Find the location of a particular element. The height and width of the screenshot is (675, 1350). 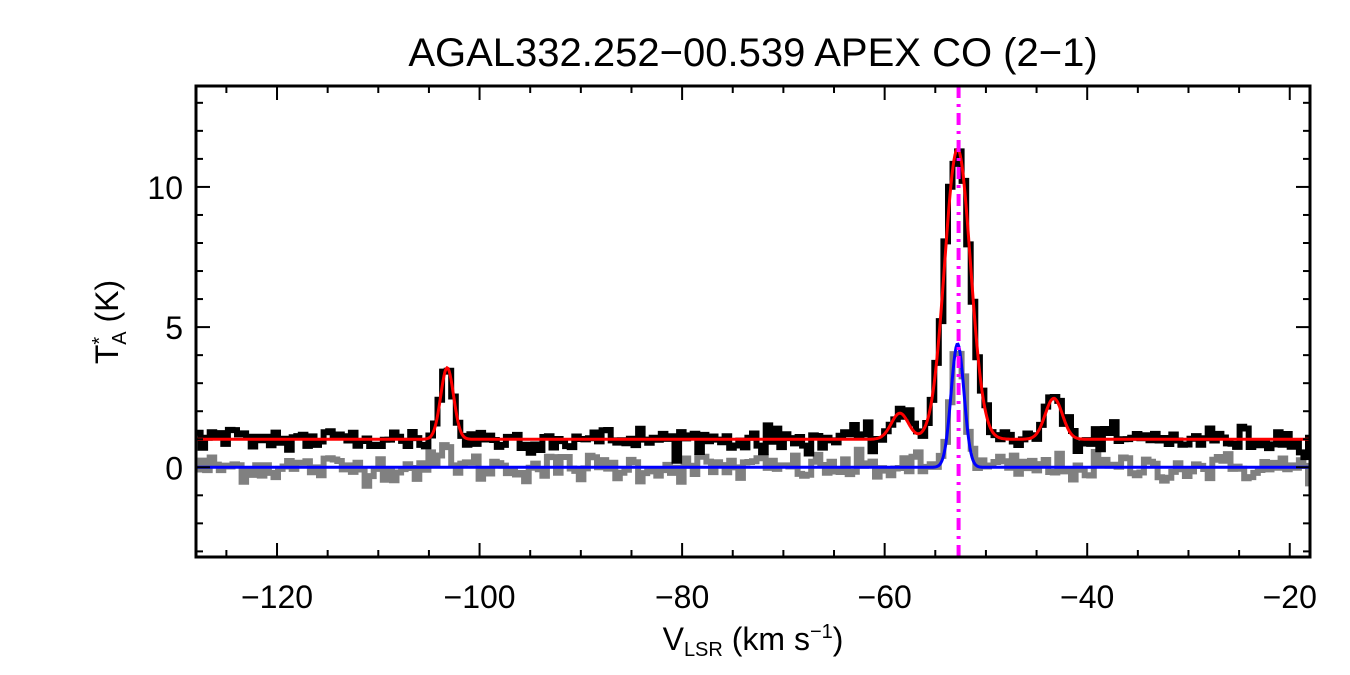

x-tick-label: −120 is located at coordinates (277, 597).